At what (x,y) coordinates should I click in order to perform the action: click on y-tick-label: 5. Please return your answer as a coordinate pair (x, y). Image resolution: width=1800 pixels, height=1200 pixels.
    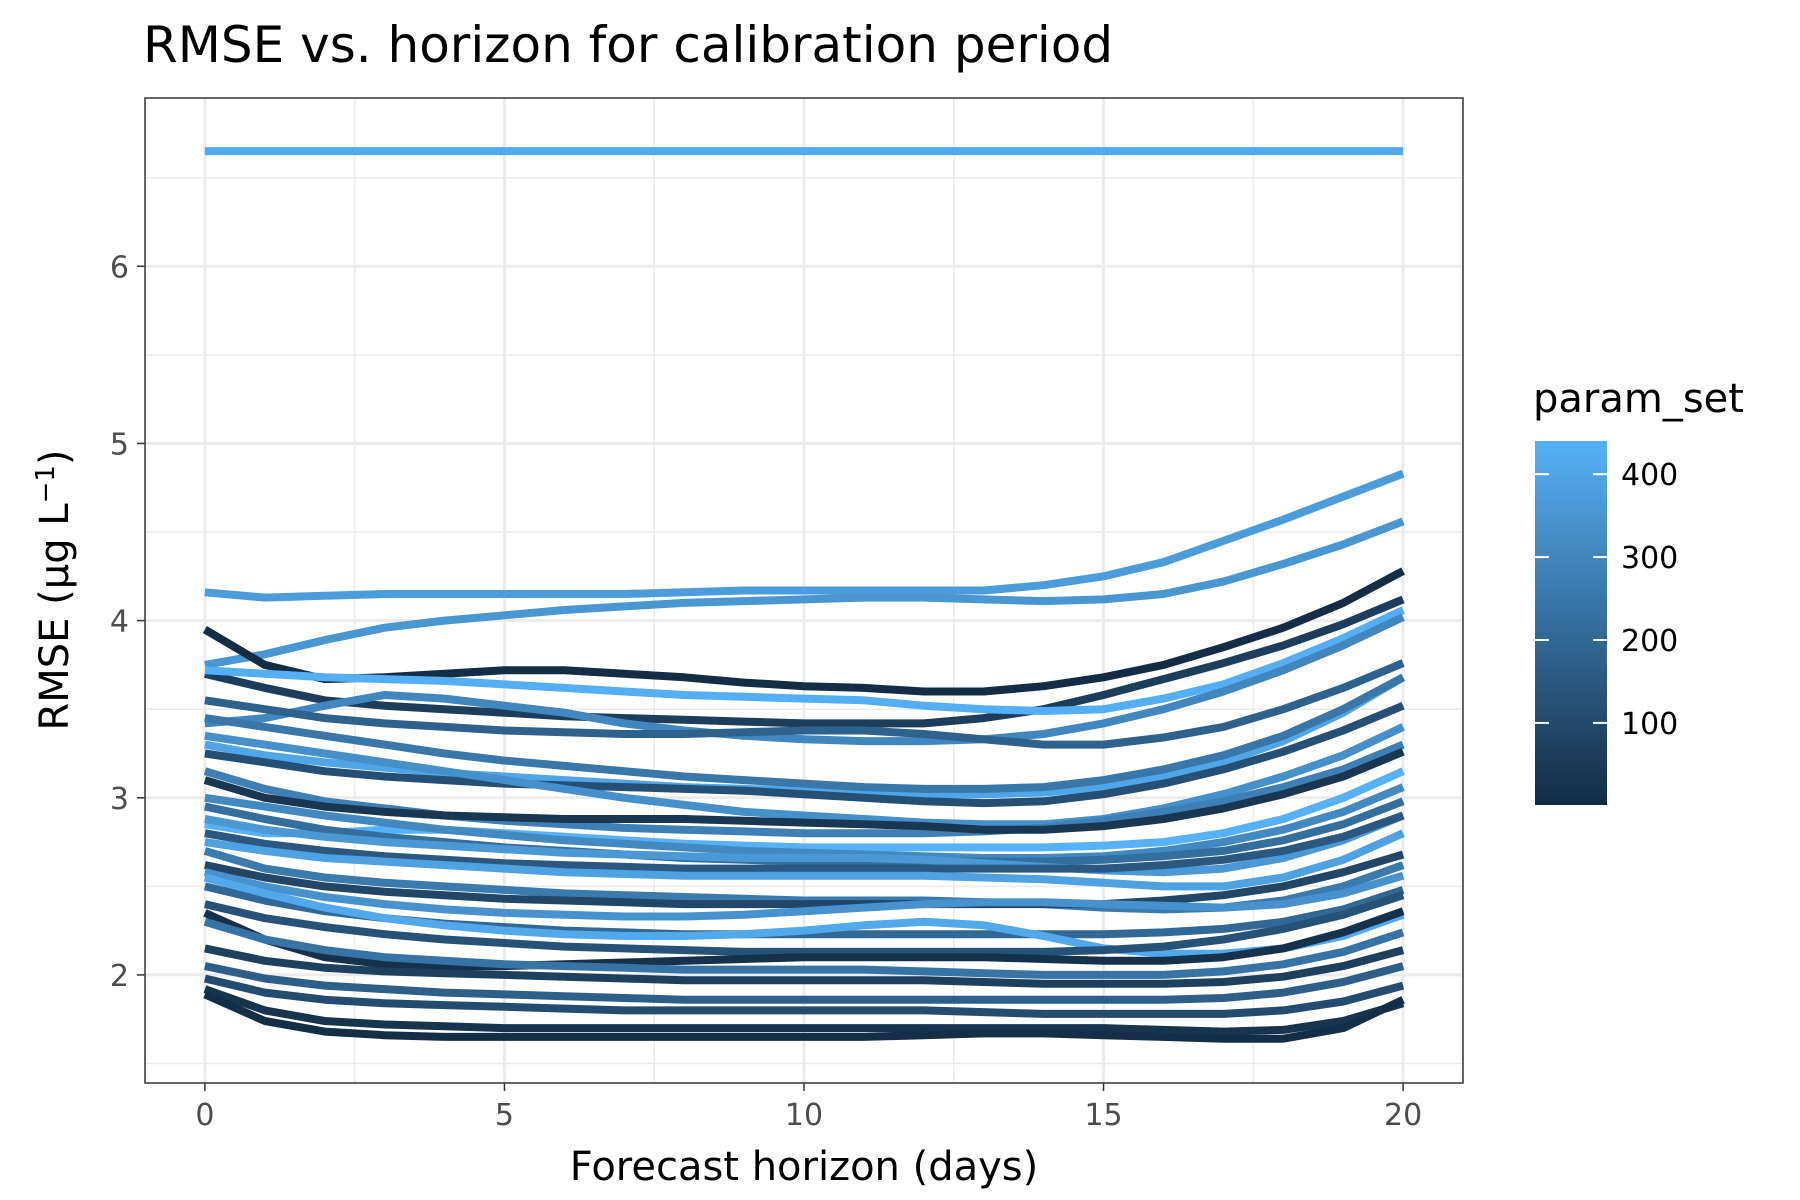
    Looking at the image, I should click on (119, 444).